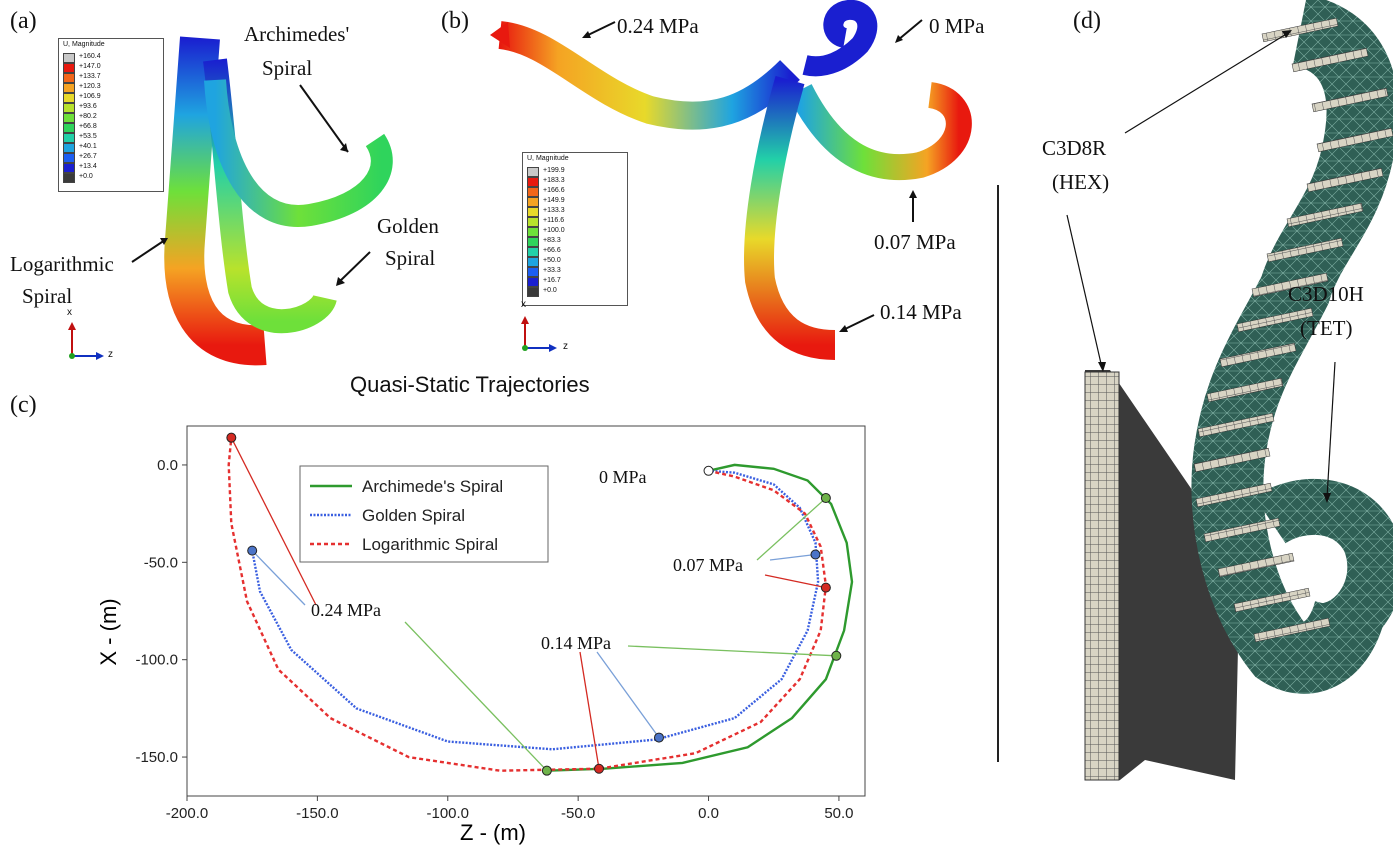 The width and height of the screenshot is (1393, 846). Describe the element at coordinates (1081, 182) in the screenshot. I see `label-hex: (HEX)` at that location.